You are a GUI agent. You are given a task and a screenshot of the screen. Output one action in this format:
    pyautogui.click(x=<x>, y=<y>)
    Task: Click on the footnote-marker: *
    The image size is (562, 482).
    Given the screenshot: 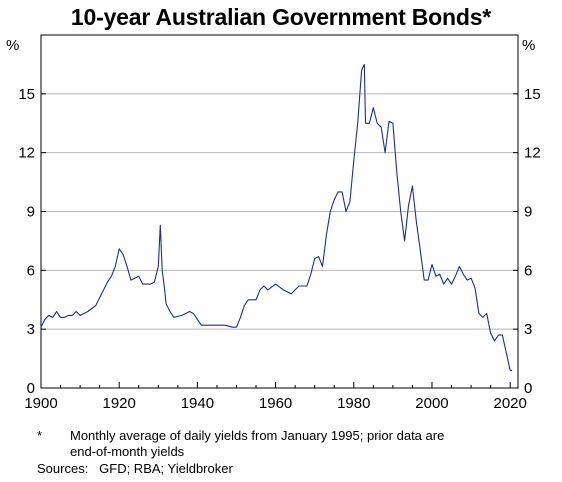 What is the action you would take?
    pyautogui.click(x=40, y=435)
    